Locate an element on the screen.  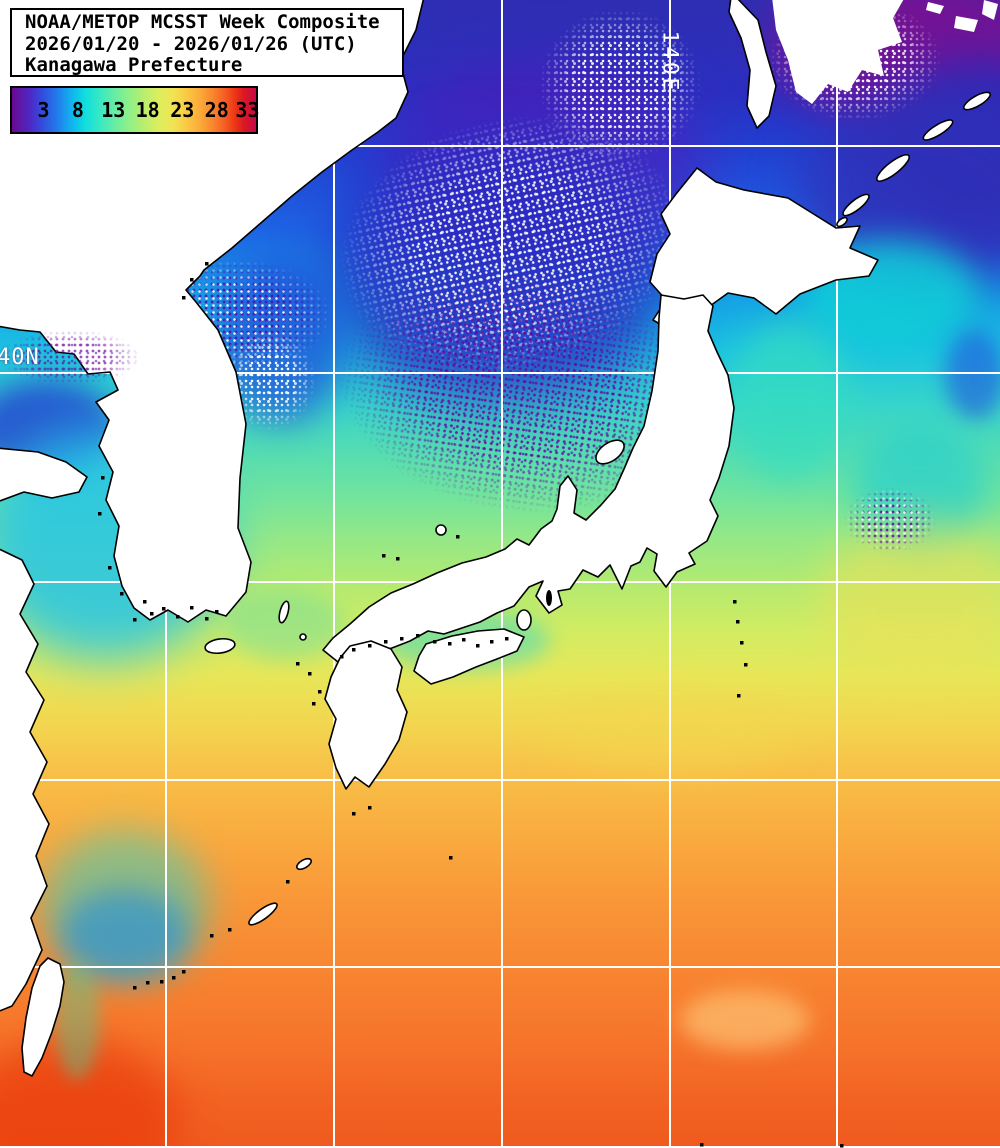
island-sado is located at coordinates (610, 452).